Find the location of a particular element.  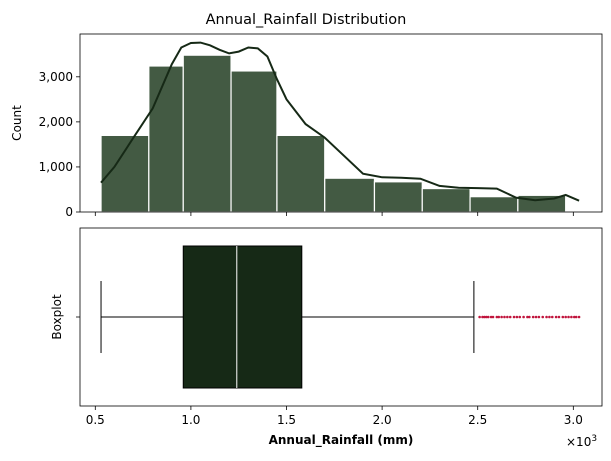

x-tick-label: 2.5 is located at coordinates (477, 420).